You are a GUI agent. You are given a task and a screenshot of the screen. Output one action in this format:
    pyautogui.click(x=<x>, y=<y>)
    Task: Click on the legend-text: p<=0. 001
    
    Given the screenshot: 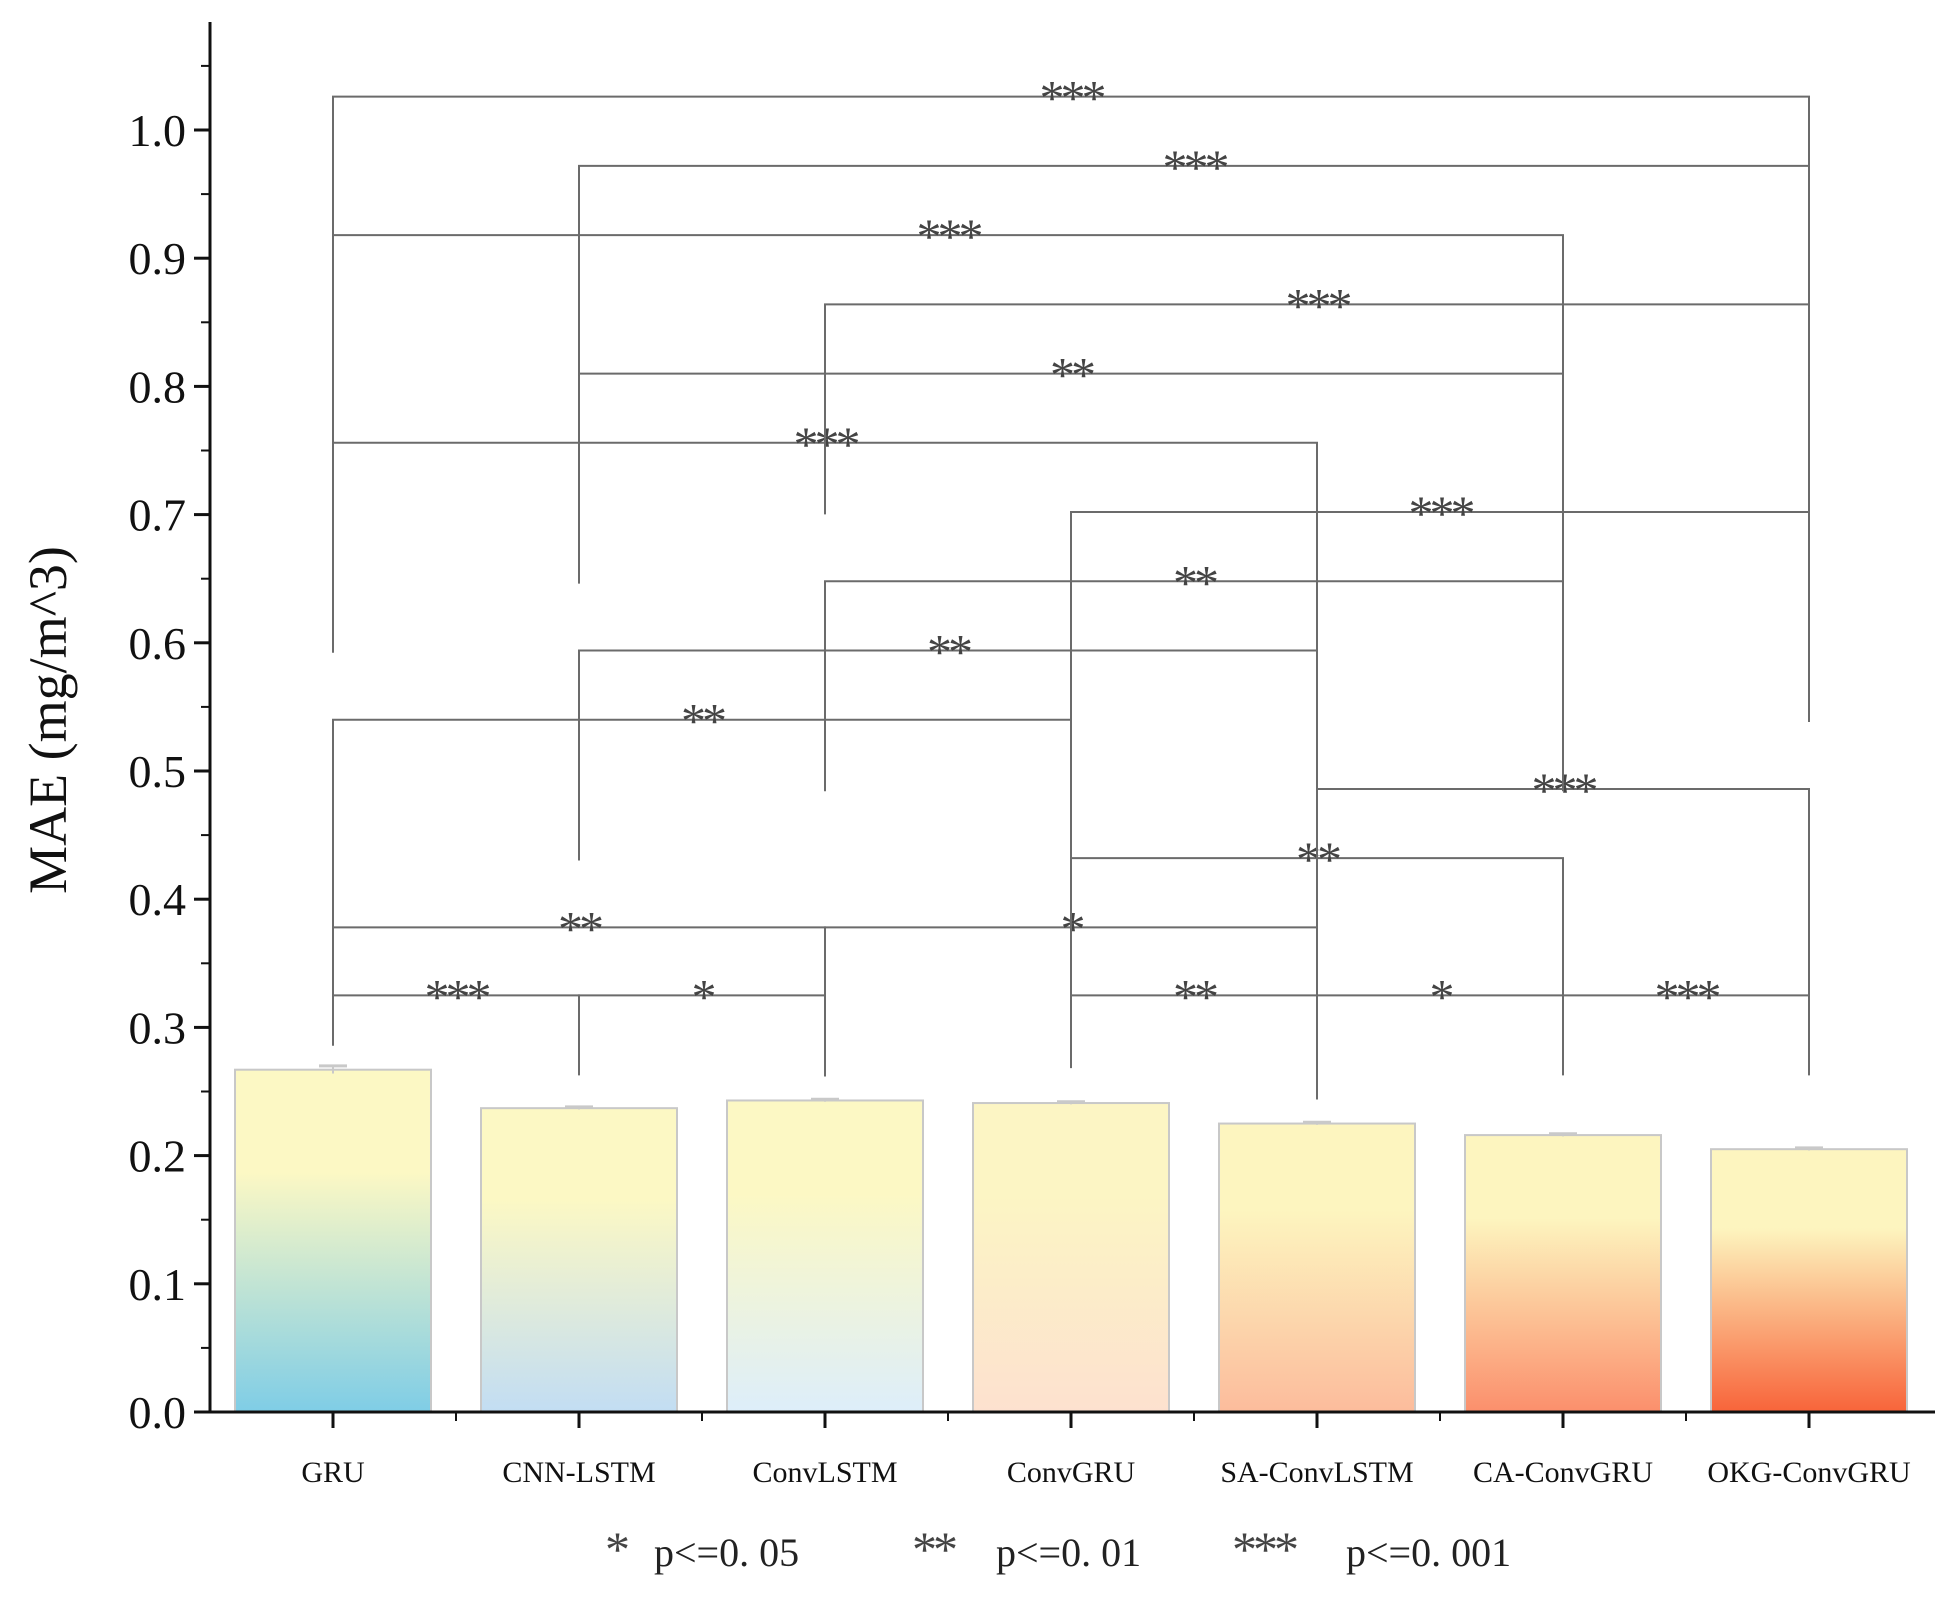 What is the action you would take?
    pyautogui.click(x=1428, y=1552)
    